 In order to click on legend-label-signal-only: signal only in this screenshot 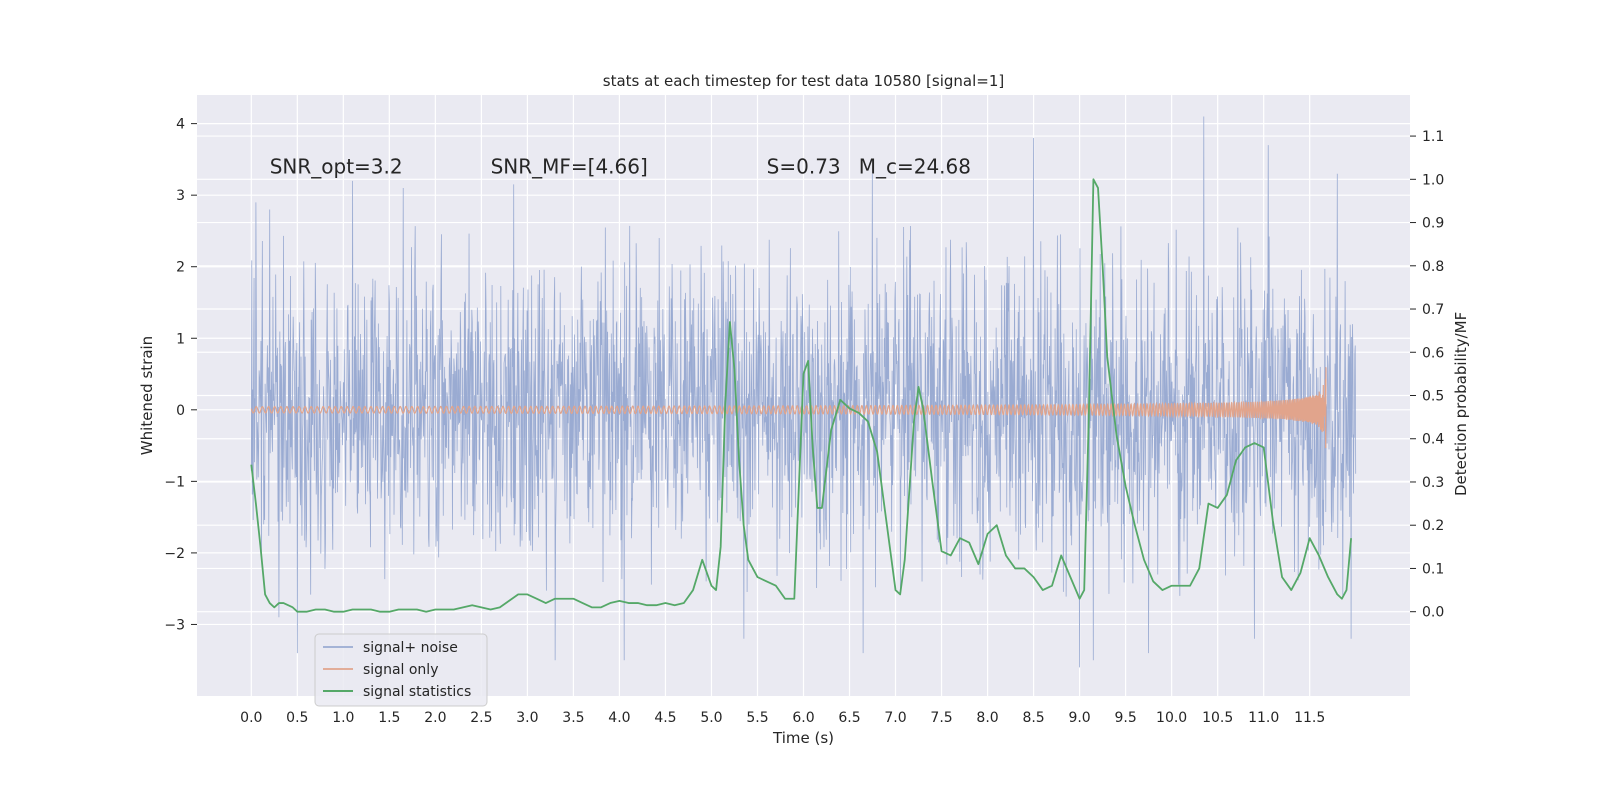, I will do `click(400, 670)`.